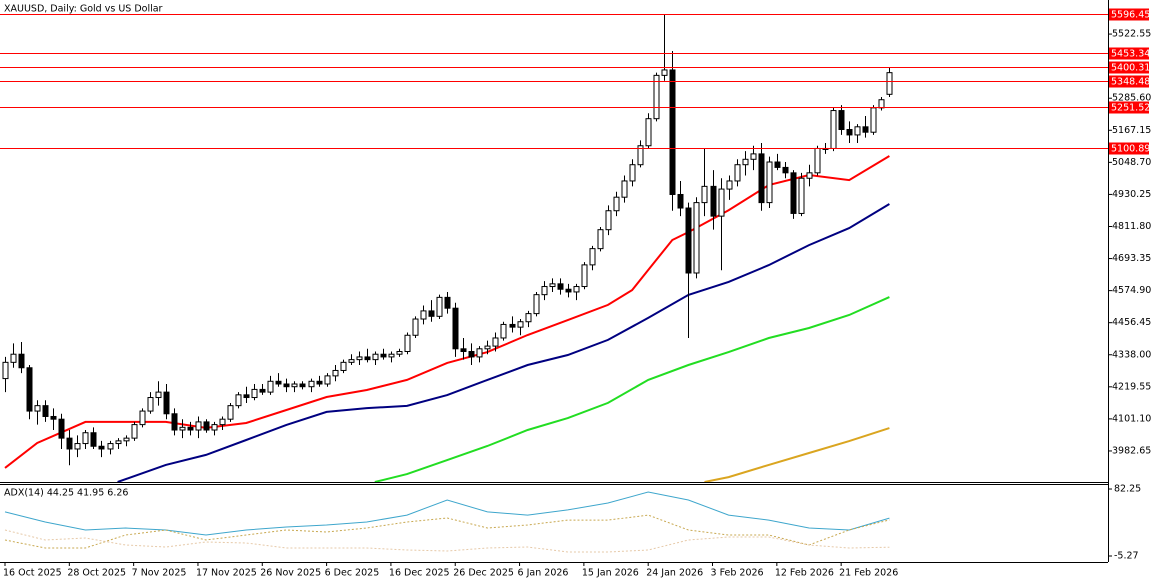 The image size is (1161, 584). I want to click on y-tick-label: 5048.70, so click(1131, 162).